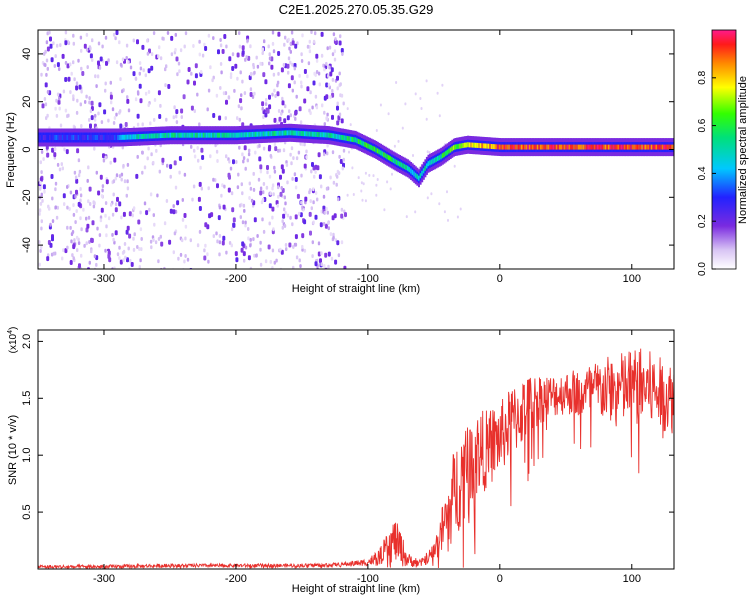 The width and height of the screenshot is (750, 600). I want to click on colorbar-label: Normalized spectral amplitude, so click(743, 150).